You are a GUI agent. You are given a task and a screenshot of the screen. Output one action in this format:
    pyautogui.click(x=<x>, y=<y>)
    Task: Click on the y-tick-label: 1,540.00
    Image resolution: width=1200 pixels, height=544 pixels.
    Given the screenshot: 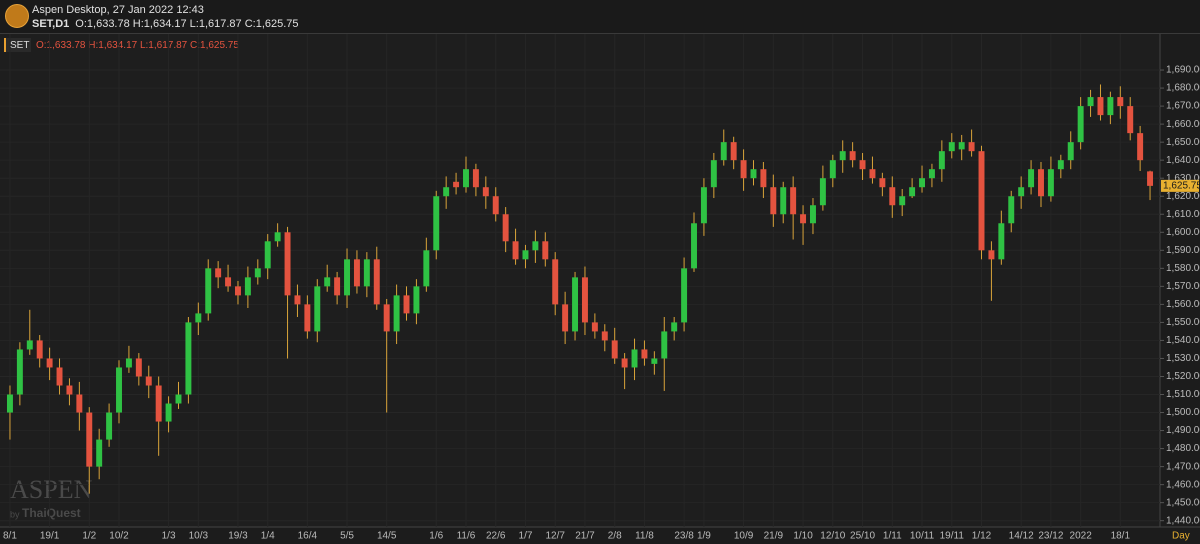 What is the action you would take?
    pyautogui.click(x=1183, y=340)
    